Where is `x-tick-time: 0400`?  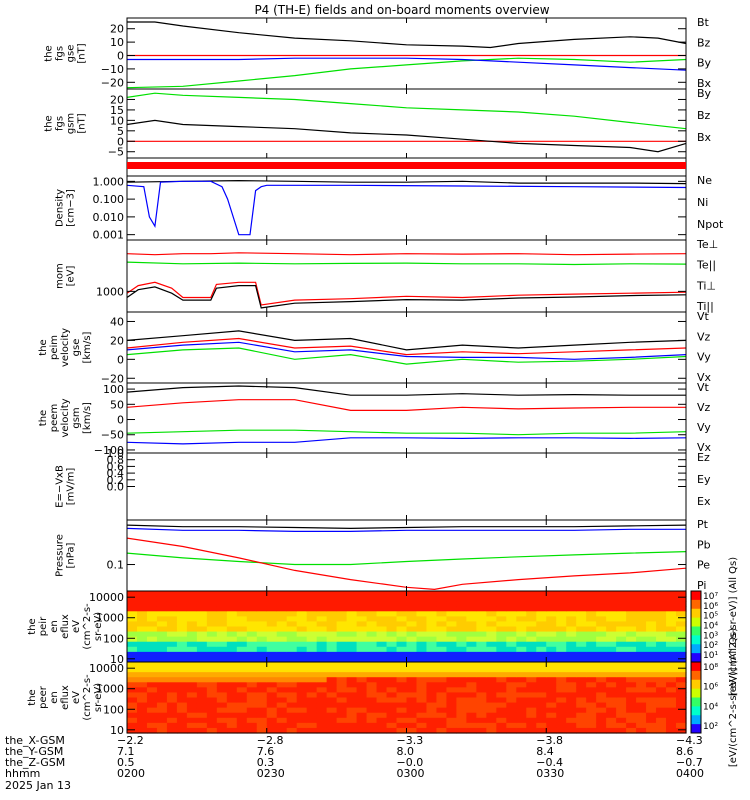 x-tick-time: 0400 is located at coordinates (690, 773).